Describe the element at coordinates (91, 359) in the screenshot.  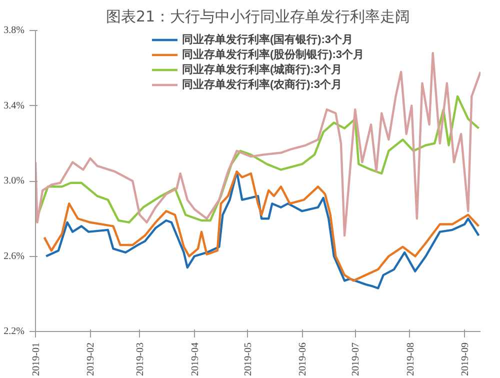
I see `x-tick-label: 2019-02` at that location.